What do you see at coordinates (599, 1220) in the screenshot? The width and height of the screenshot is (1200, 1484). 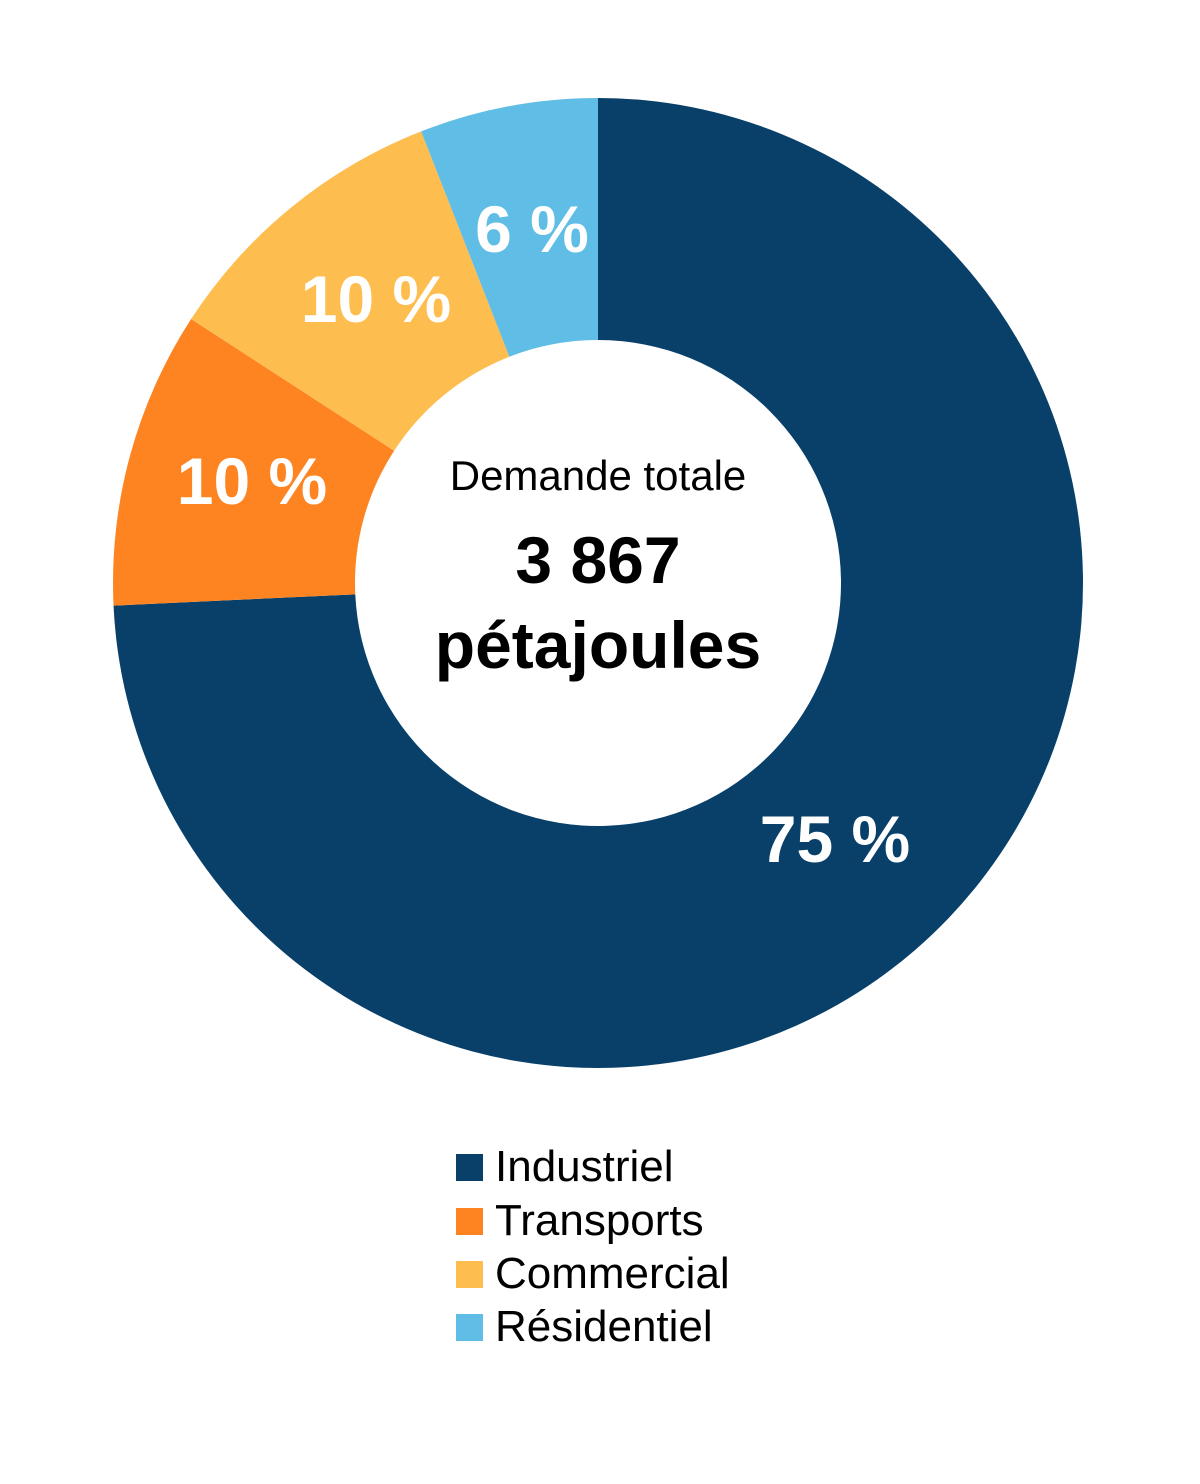 I see `legend-label: Transports` at bounding box center [599, 1220].